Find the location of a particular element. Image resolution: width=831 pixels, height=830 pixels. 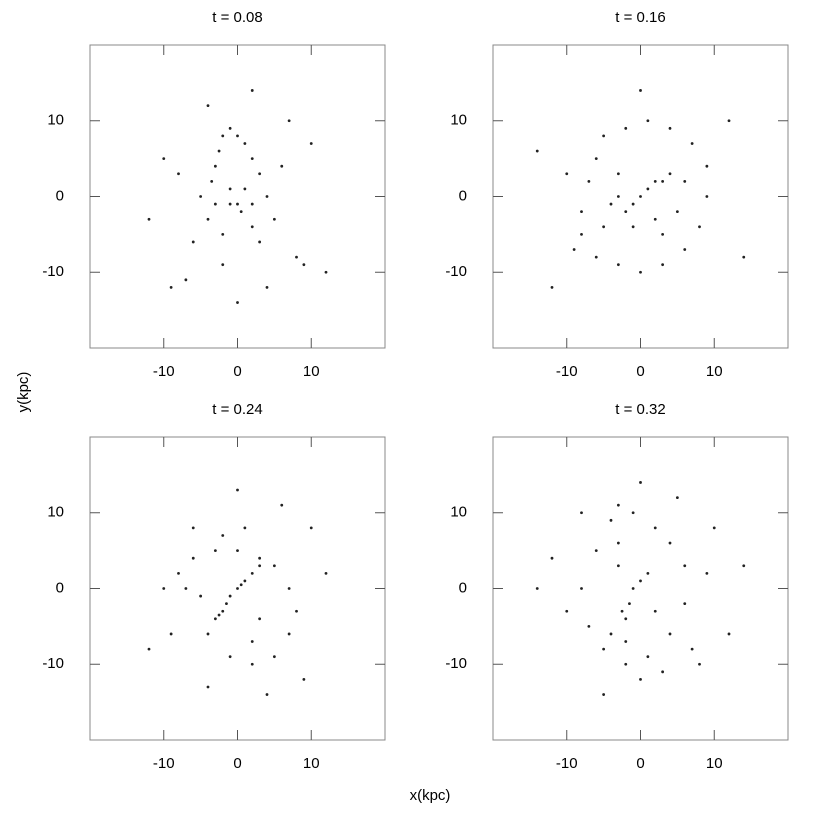

panel-title: t = 0.08 is located at coordinates (237, 17).